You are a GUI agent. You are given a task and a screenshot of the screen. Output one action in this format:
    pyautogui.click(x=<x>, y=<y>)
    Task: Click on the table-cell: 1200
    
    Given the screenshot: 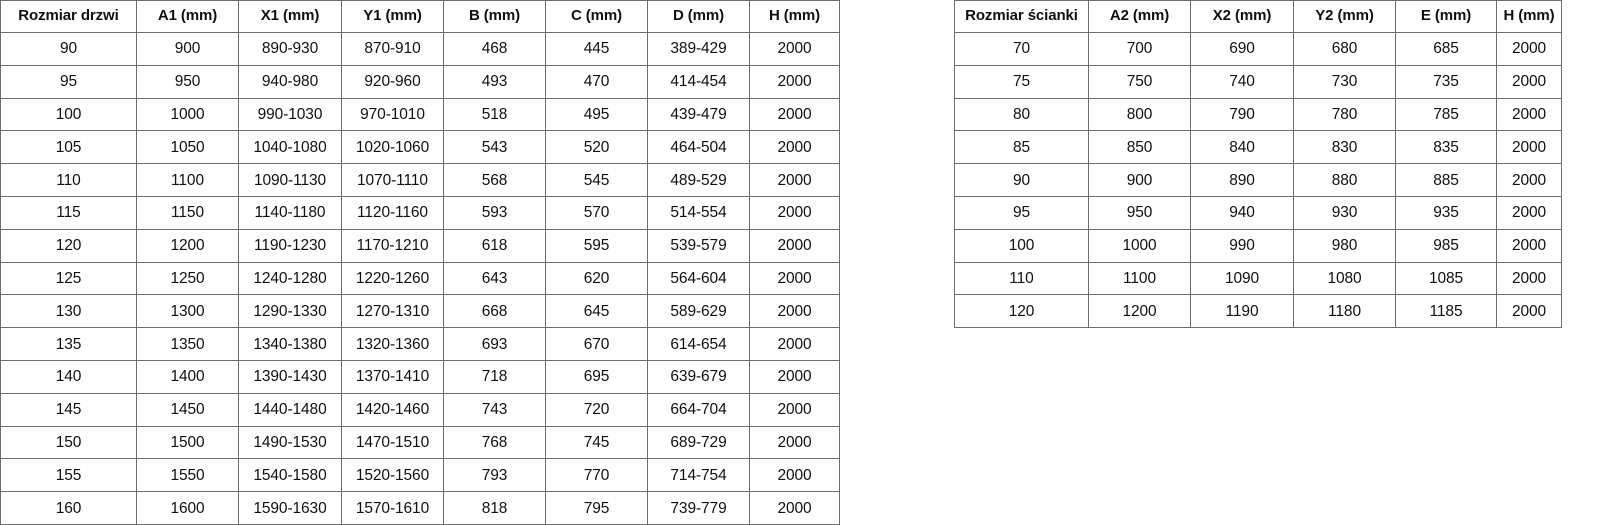 What is the action you would take?
    pyautogui.click(x=187, y=245)
    